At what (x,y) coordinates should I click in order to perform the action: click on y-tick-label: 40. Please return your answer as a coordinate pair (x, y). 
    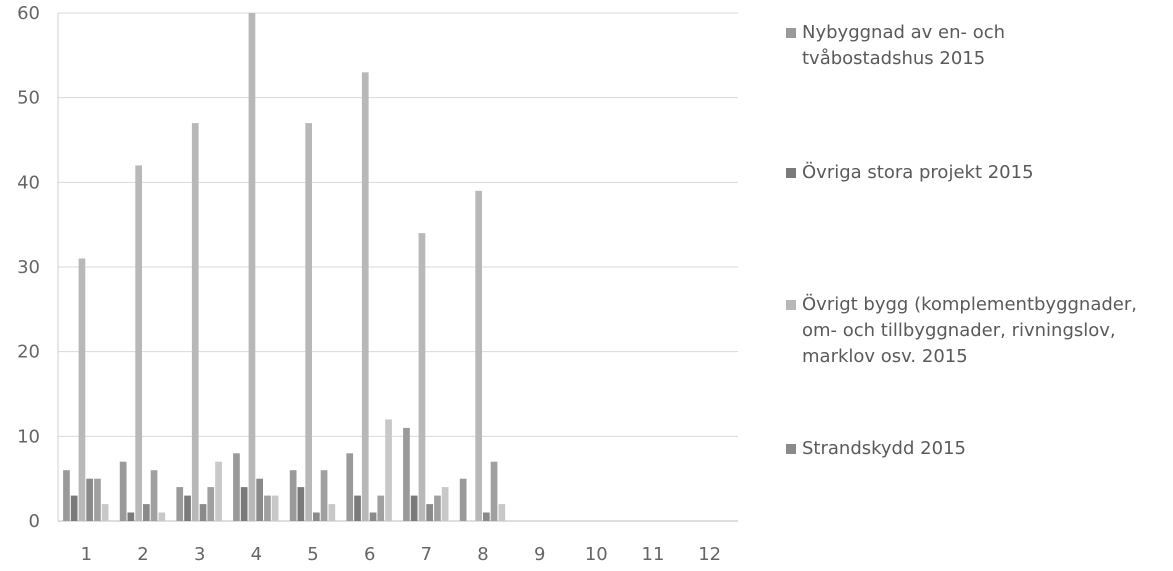
    Looking at the image, I should click on (28, 182).